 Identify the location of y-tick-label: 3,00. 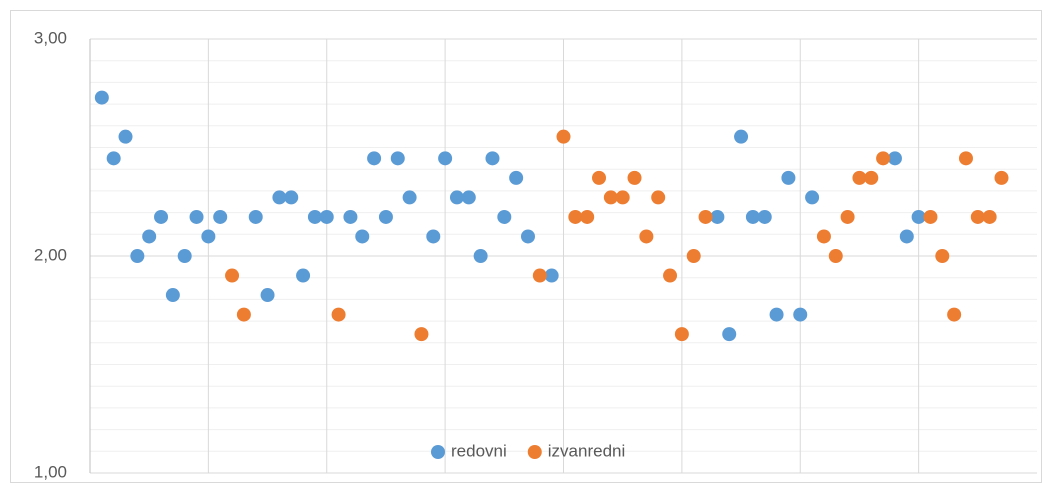
(50, 37).